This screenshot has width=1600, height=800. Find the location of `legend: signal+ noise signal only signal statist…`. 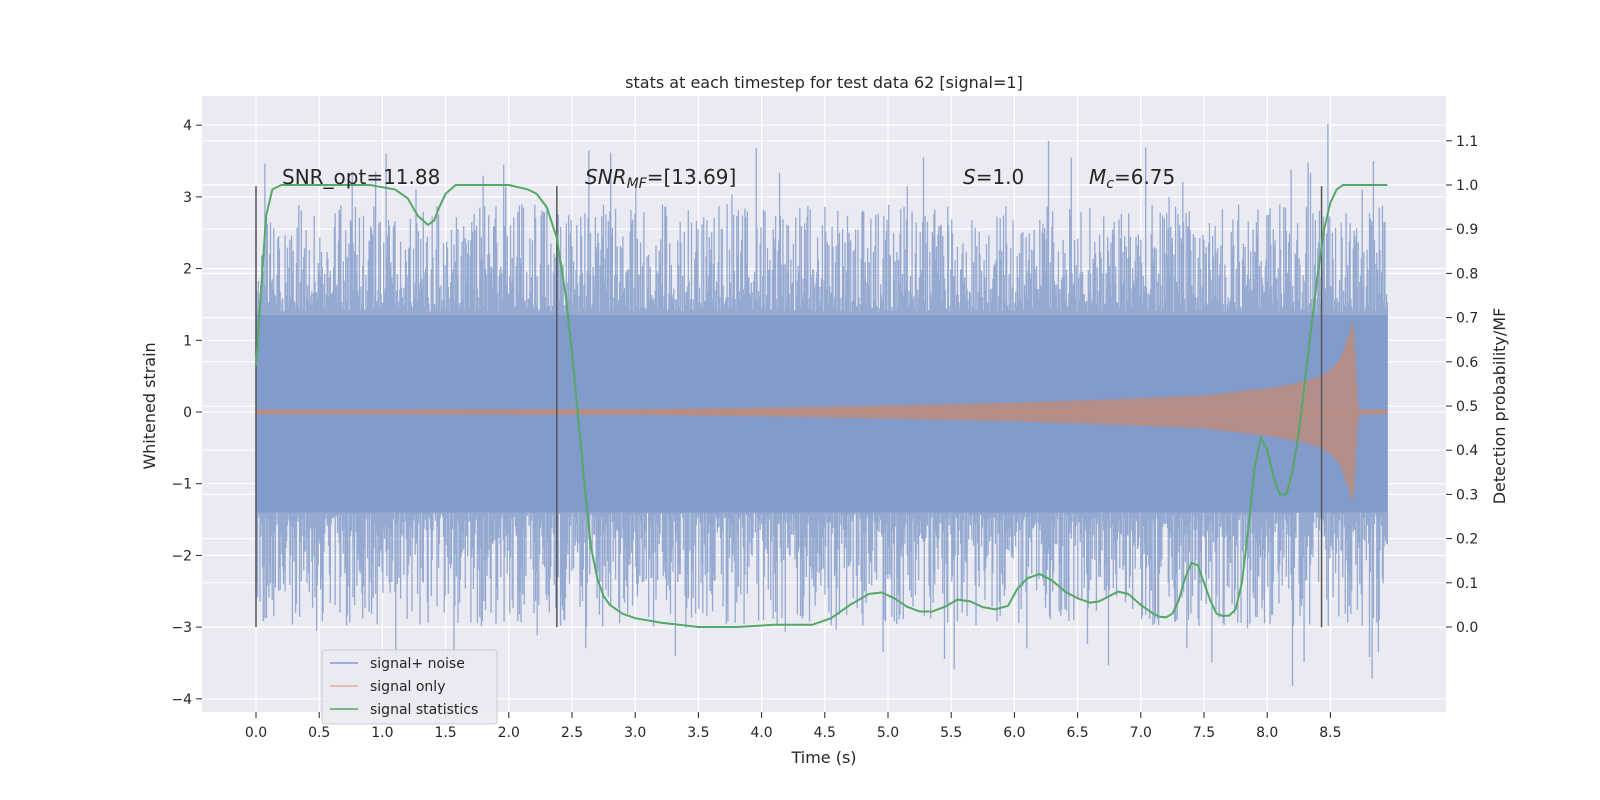

legend: signal+ noise signal only signal statist… is located at coordinates (409, 687).